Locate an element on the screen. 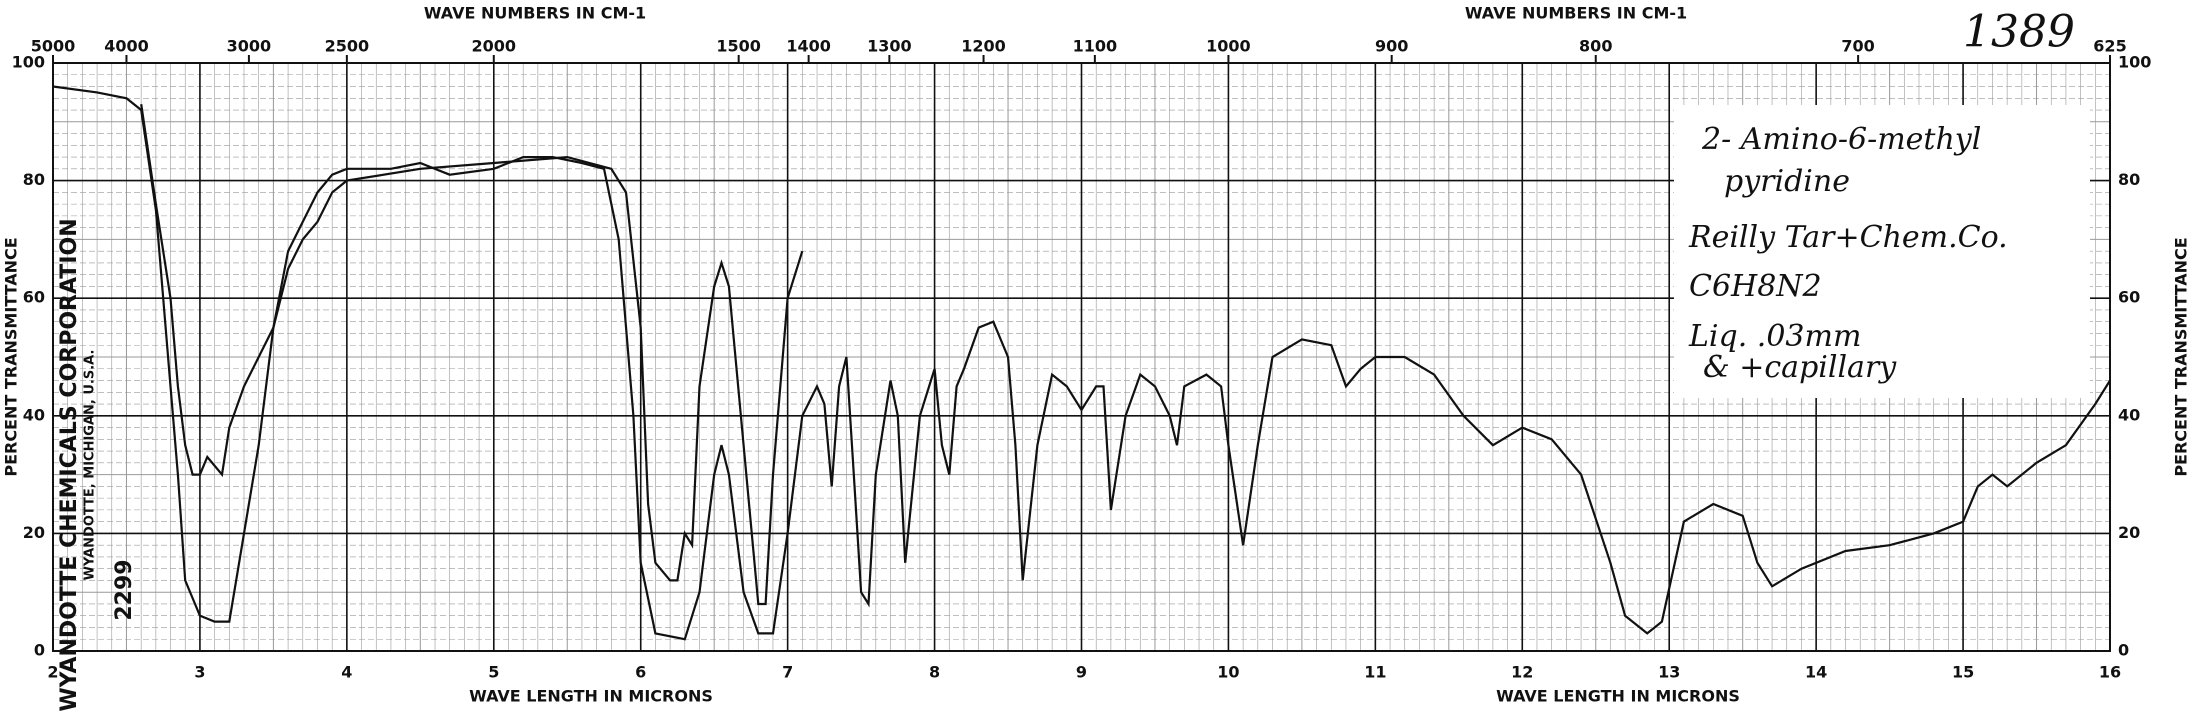 This screenshot has height=718, width=2199. note-box is located at coordinates (1882, 251).